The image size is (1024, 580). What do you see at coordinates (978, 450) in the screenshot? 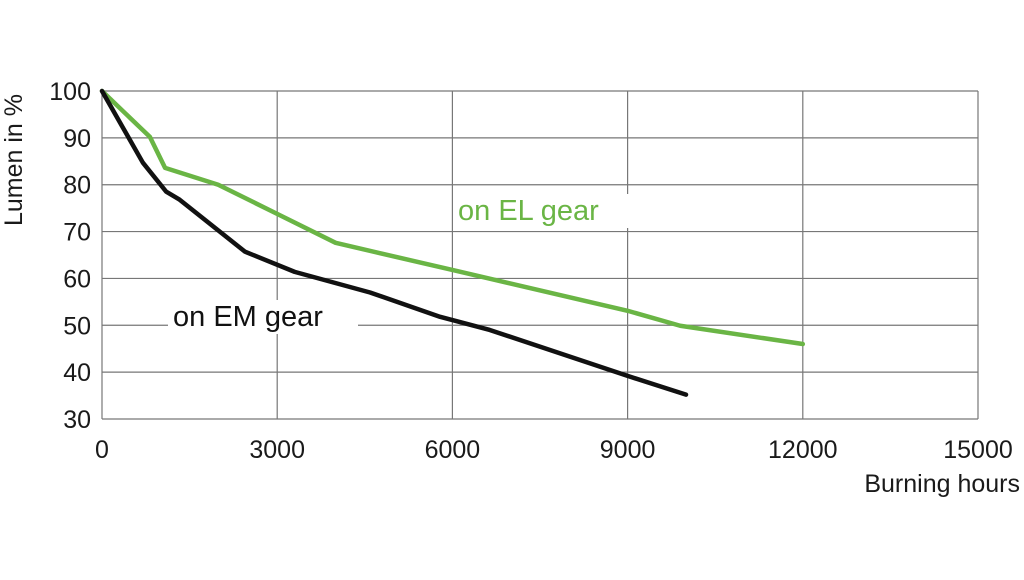
I see `x-tick-label: 15000` at bounding box center [978, 450].